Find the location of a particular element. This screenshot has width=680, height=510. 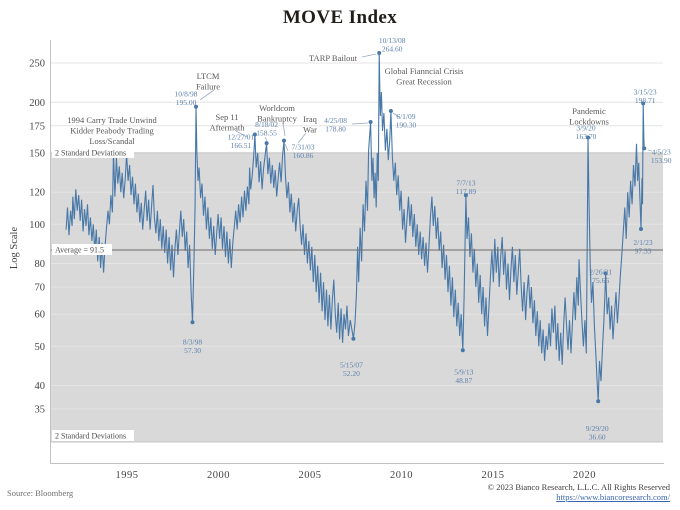

marker-value: 117.89 is located at coordinates (466, 191).